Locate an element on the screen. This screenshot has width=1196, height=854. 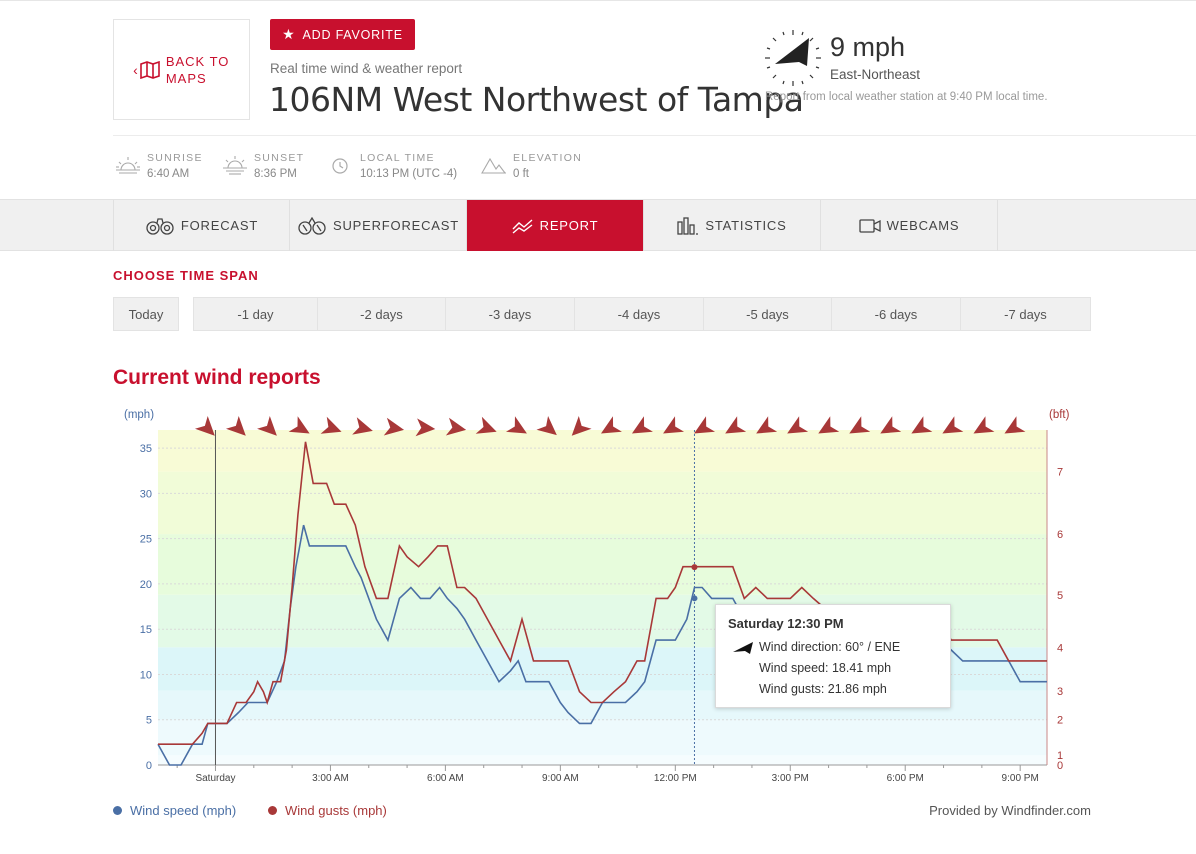
binoculars-icon is located at coordinates (160, 226).